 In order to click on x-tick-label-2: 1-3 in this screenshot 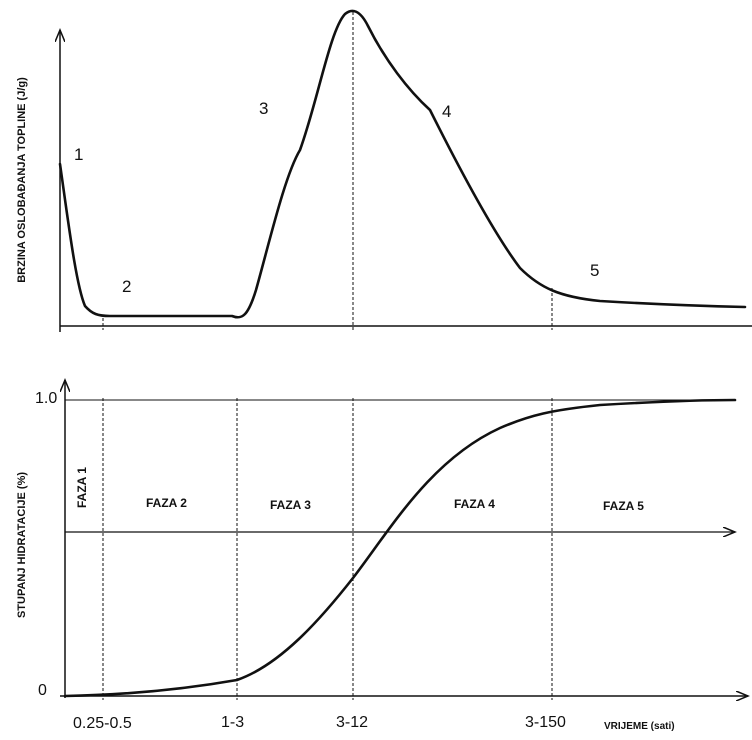, I will do `click(232, 722)`.